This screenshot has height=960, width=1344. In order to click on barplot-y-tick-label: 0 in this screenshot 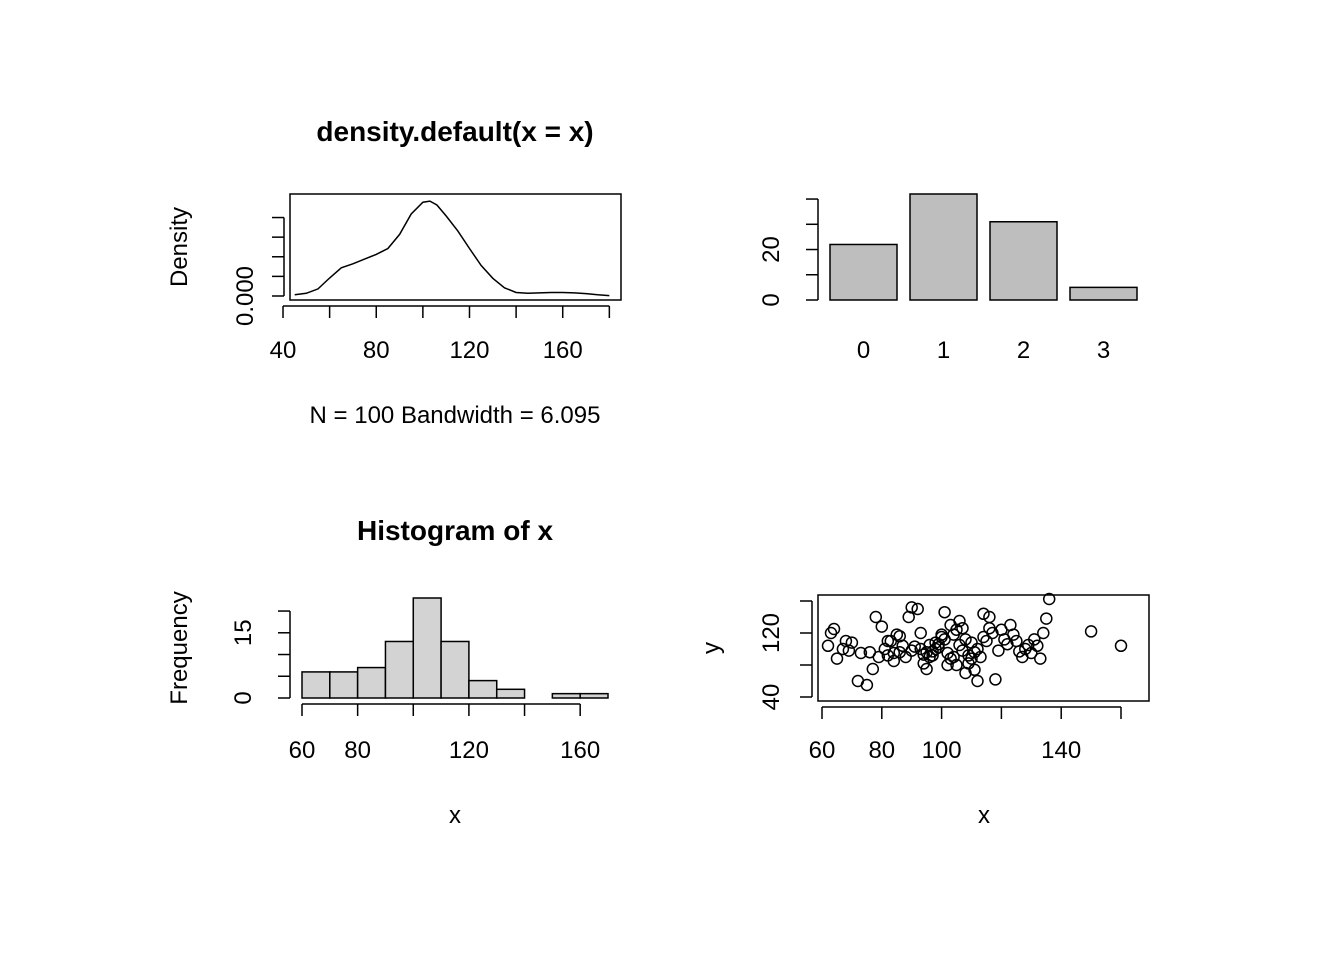, I will do `click(771, 299)`.